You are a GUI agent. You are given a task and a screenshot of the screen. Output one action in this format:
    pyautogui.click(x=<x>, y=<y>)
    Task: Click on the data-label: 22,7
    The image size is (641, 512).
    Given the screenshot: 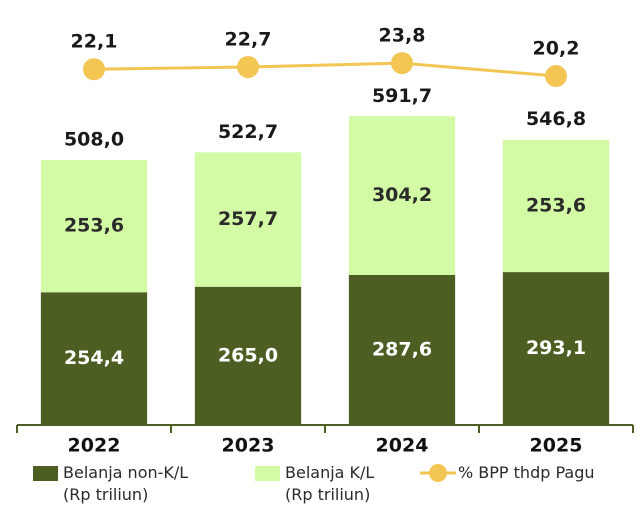 What is the action you would take?
    pyautogui.click(x=248, y=40)
    